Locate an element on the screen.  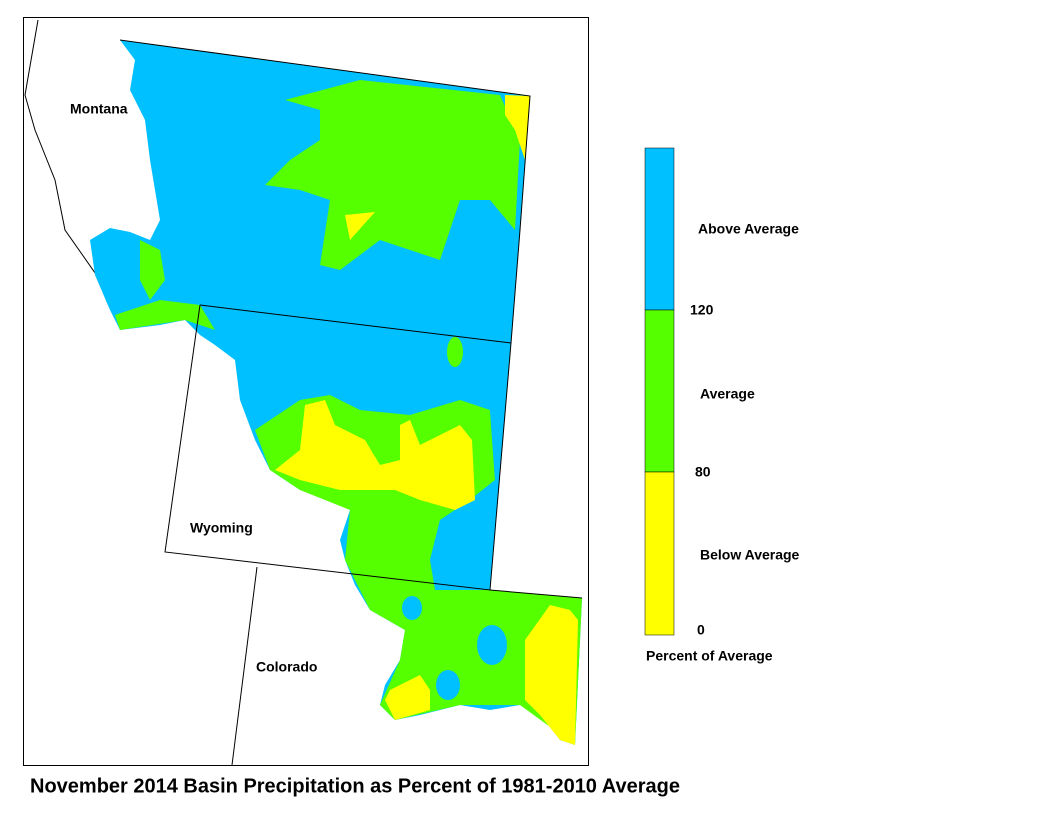
legend-tick: 120 is located at coordinates (702, 310).